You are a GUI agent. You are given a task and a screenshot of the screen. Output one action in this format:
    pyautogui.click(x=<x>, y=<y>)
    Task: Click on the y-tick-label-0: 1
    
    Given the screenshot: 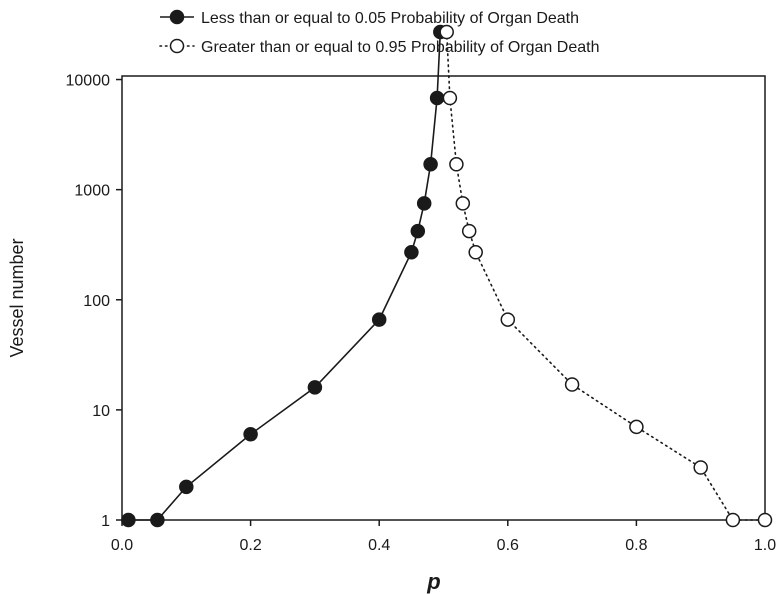 What is the action you would take?
    pyautogui.click(x=105, y=521)
    